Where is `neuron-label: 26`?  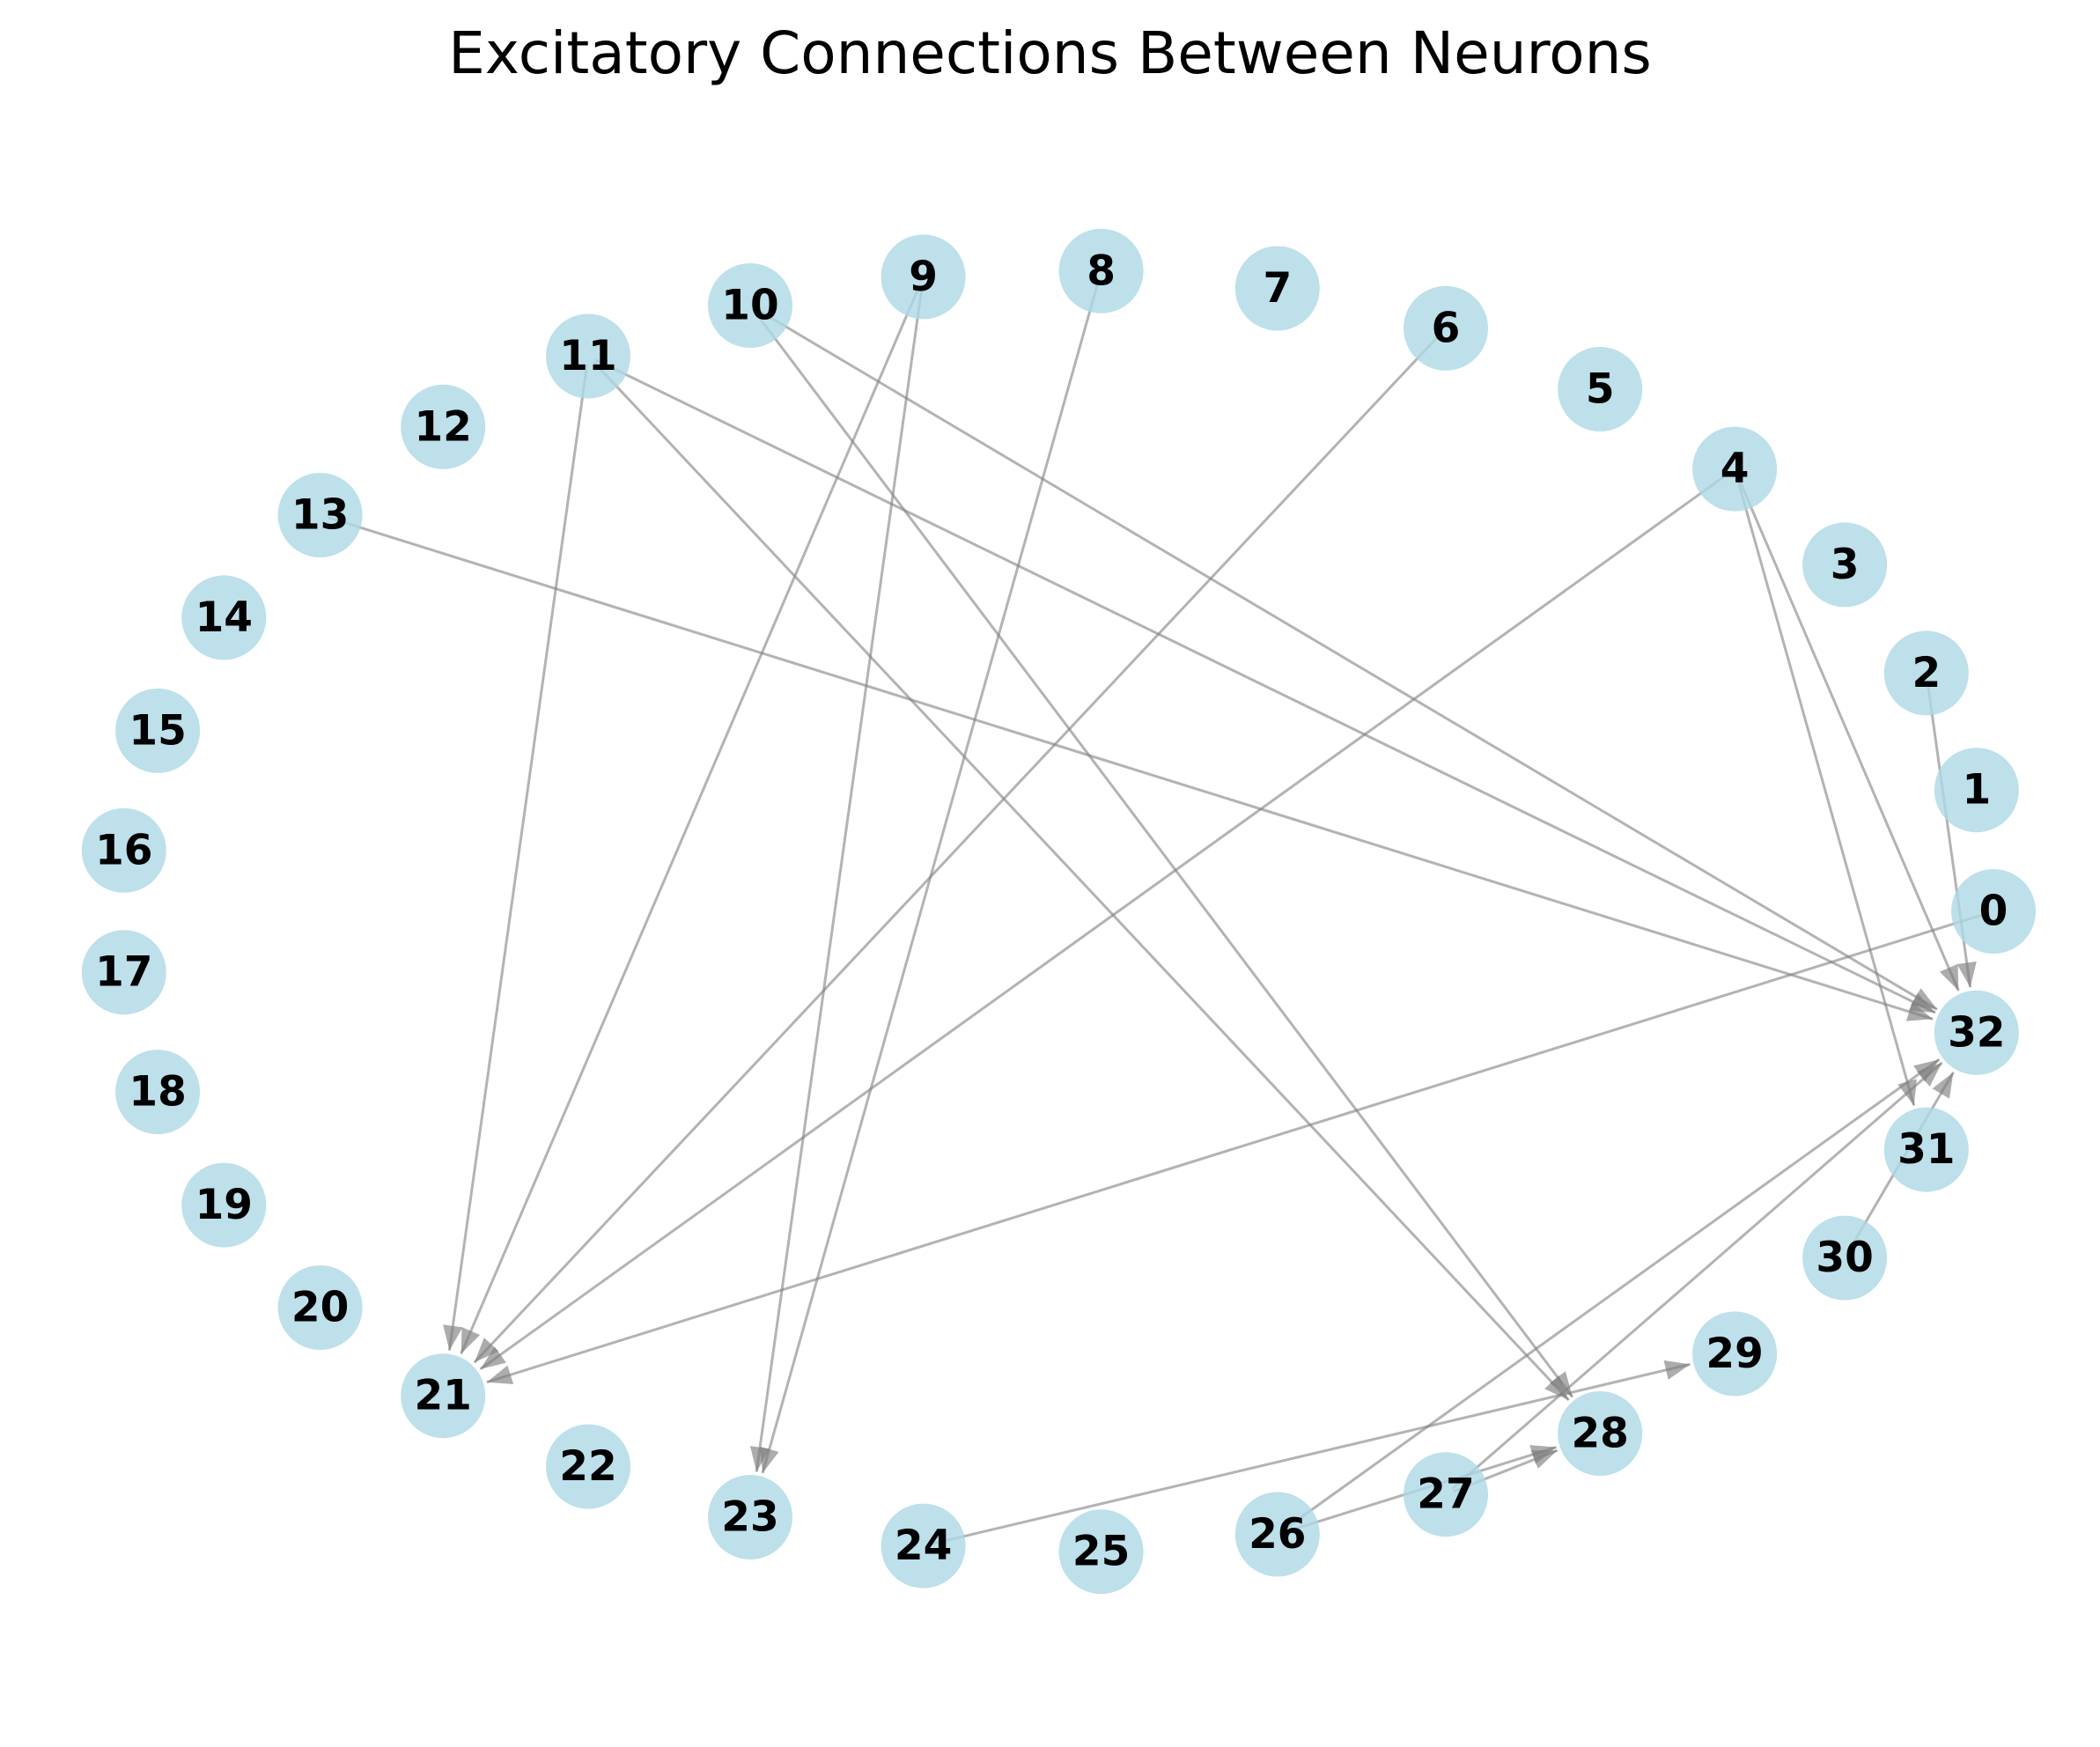
neuron-label: 26 is located at coordinates (1277, 1534).